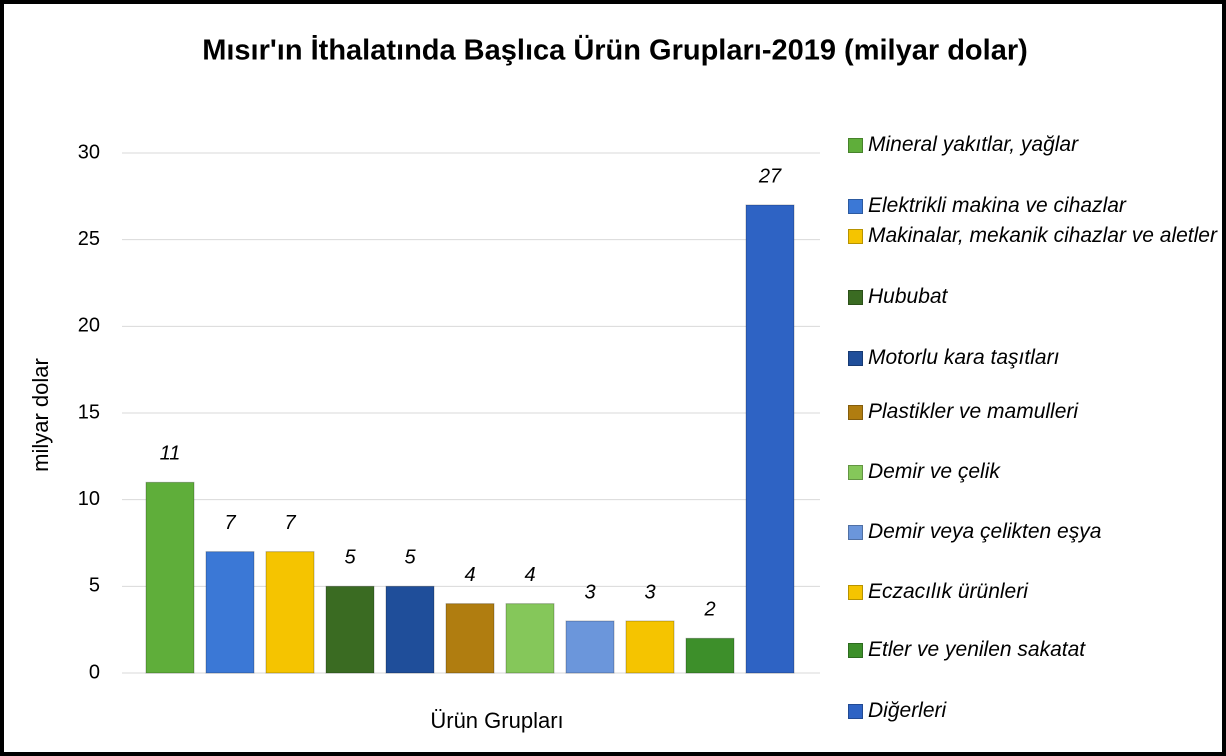 This screenshot has height=756, width=1226. I want to click on y-tick-label: 10, so click(89, 499).